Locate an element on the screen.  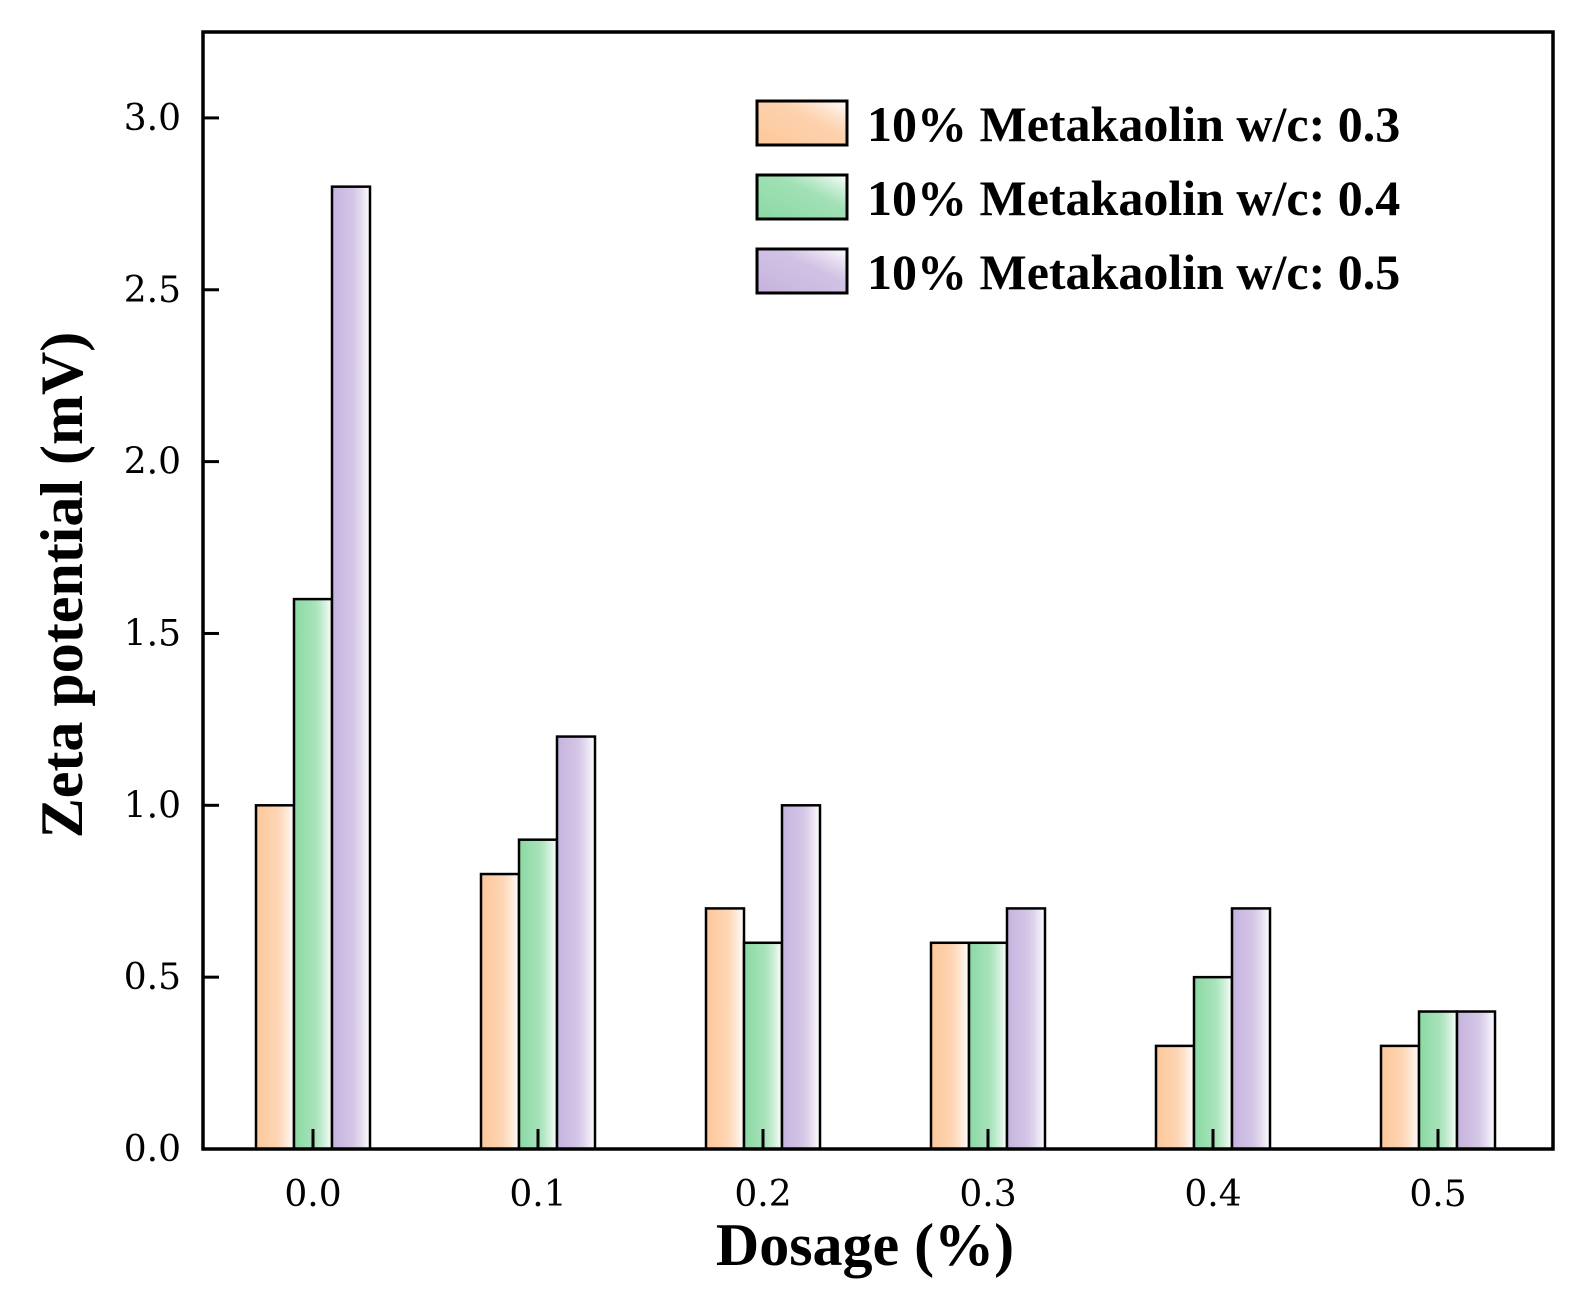
bar-0.0-series-3 is located at coordinates (351, 668).